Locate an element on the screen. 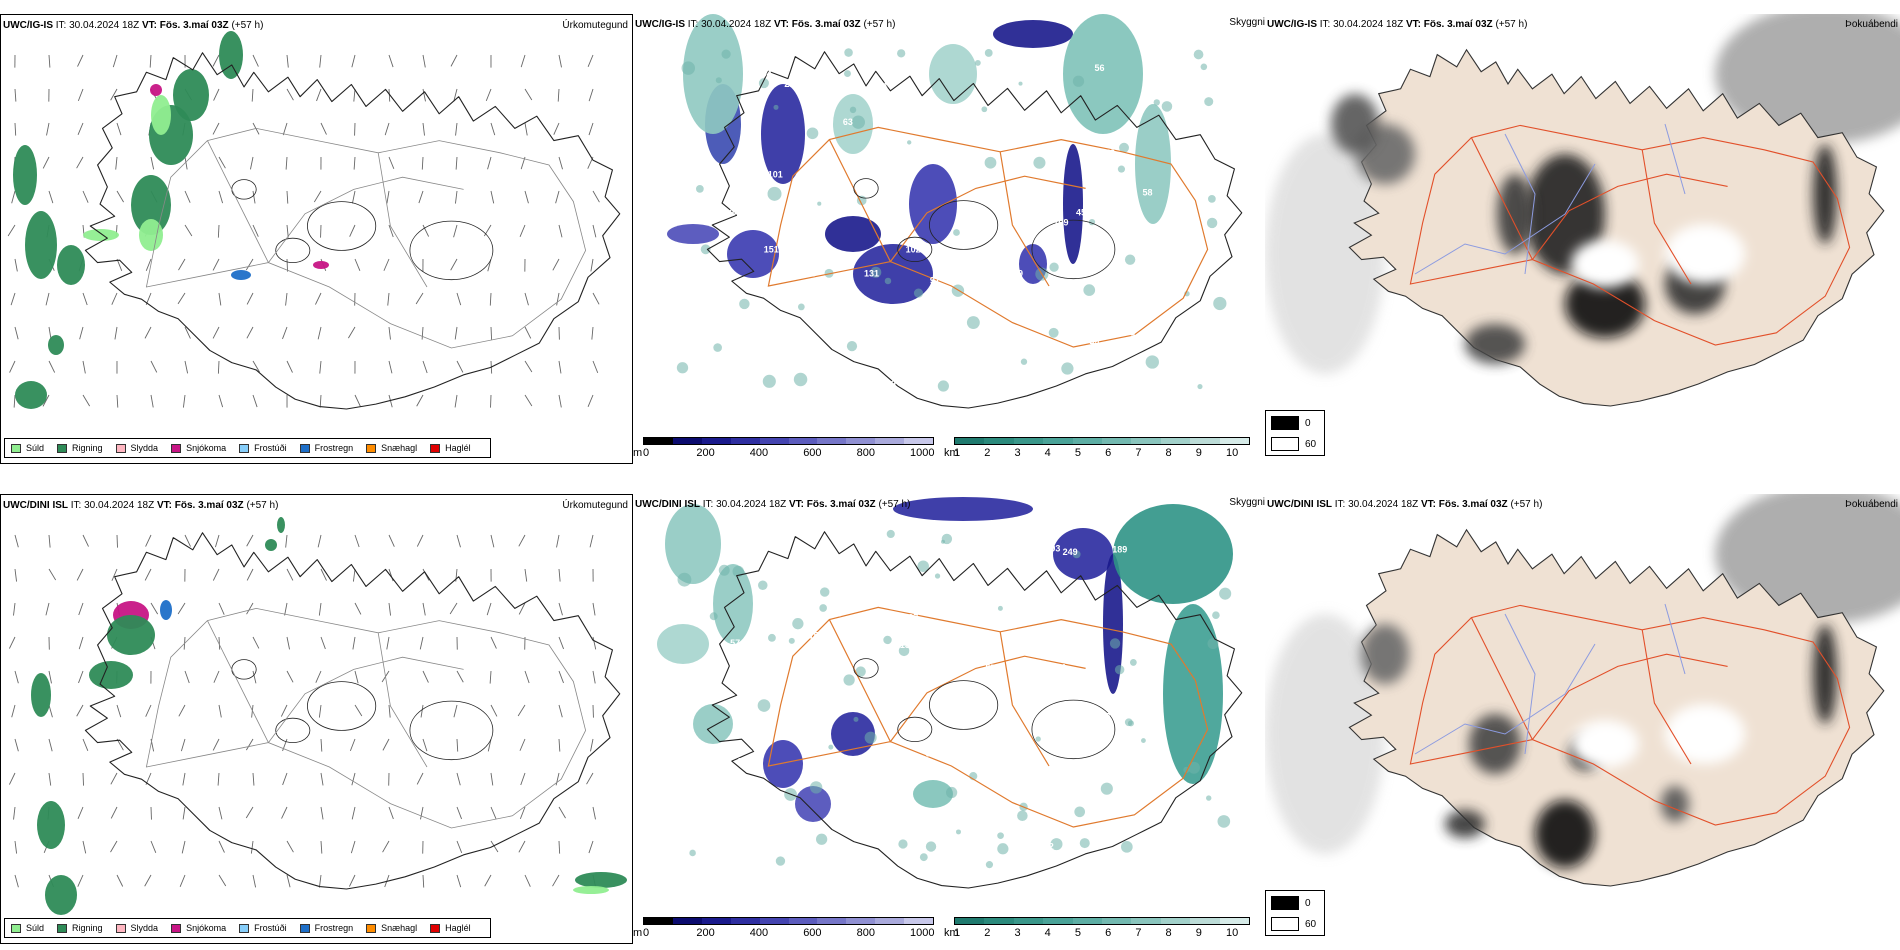 The width and height of the screenshot is (1900, 950). colorbar-unit: km is located at coordinates (951, 453).